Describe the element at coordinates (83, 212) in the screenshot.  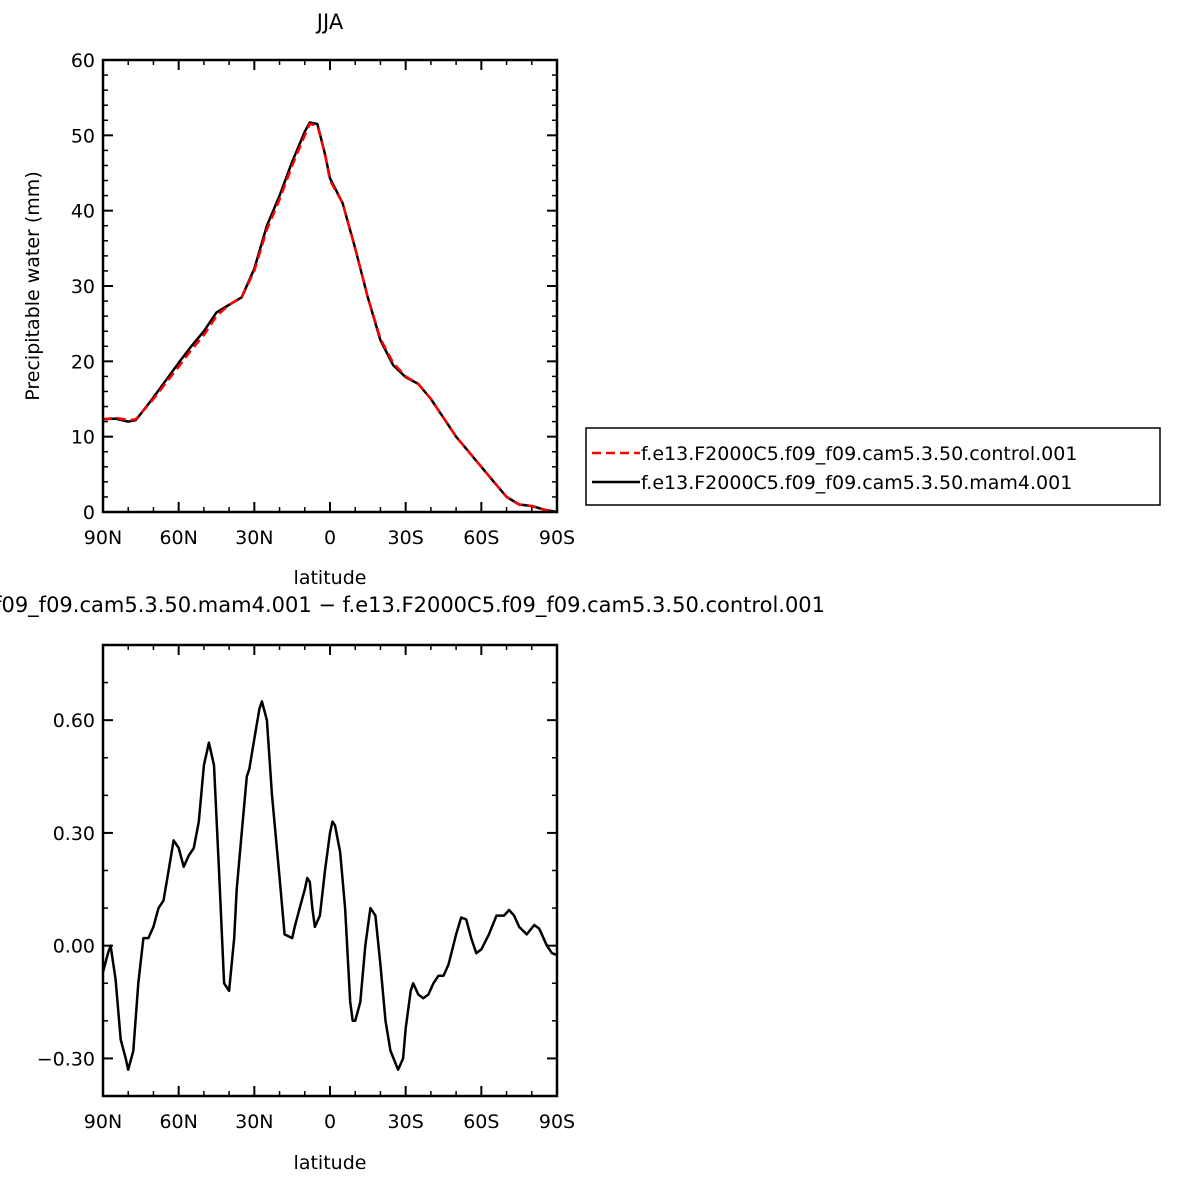
I see `y-tick-label: 40` at that location.